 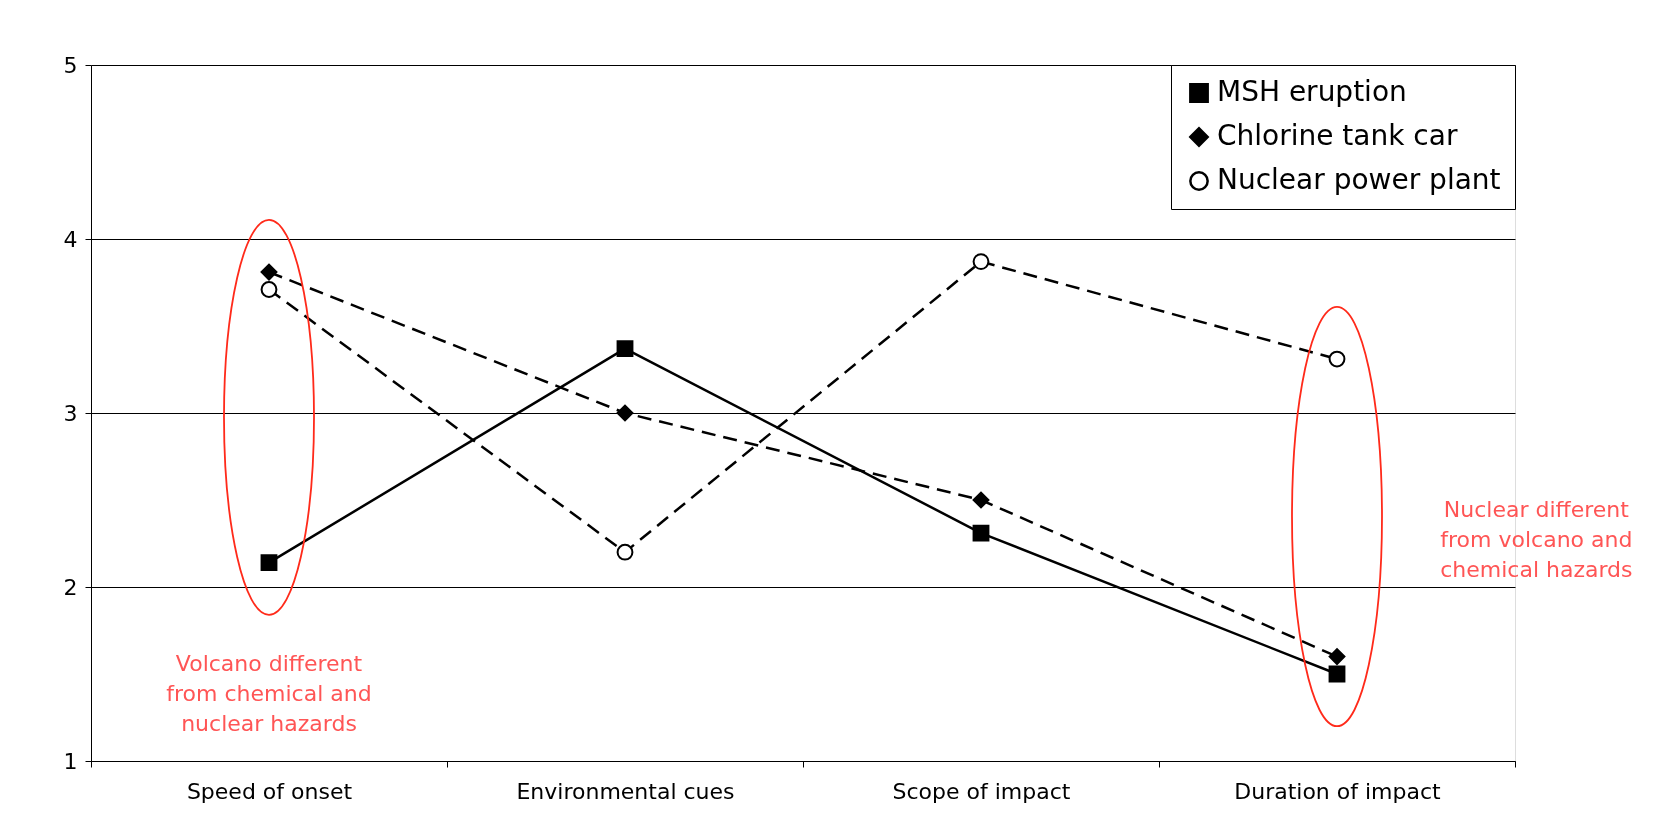 I want to click on x-tick-label: Duration of impact, so click(x=1338, y=791).